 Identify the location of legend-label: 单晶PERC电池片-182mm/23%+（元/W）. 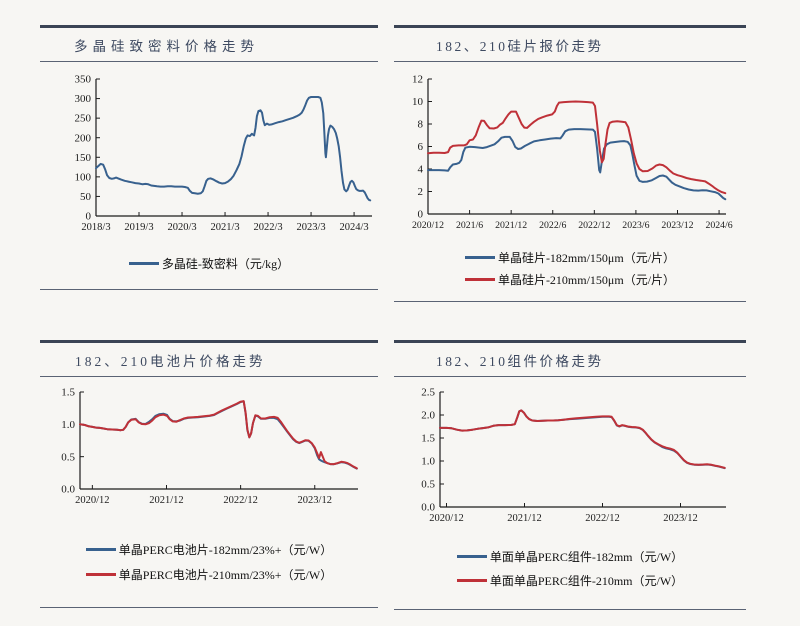
(225, 550).